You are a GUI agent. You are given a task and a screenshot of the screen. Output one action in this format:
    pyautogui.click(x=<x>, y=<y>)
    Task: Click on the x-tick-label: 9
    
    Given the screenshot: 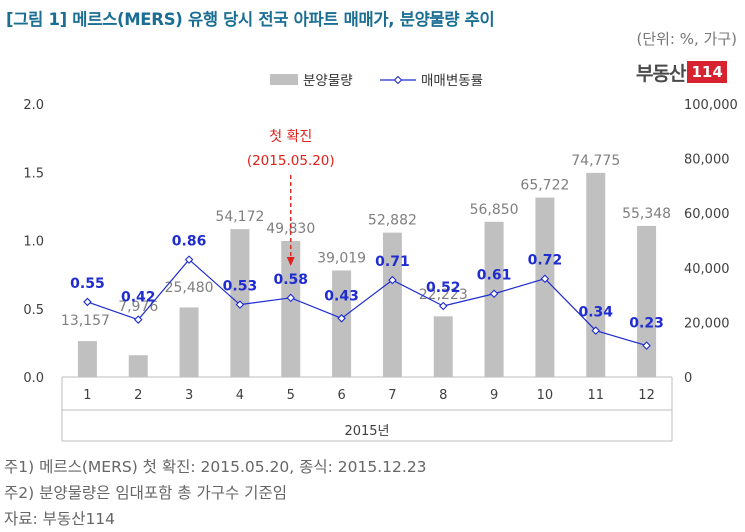 What is the action you would take?
    pyautogui.click(x=494, y=395)
    